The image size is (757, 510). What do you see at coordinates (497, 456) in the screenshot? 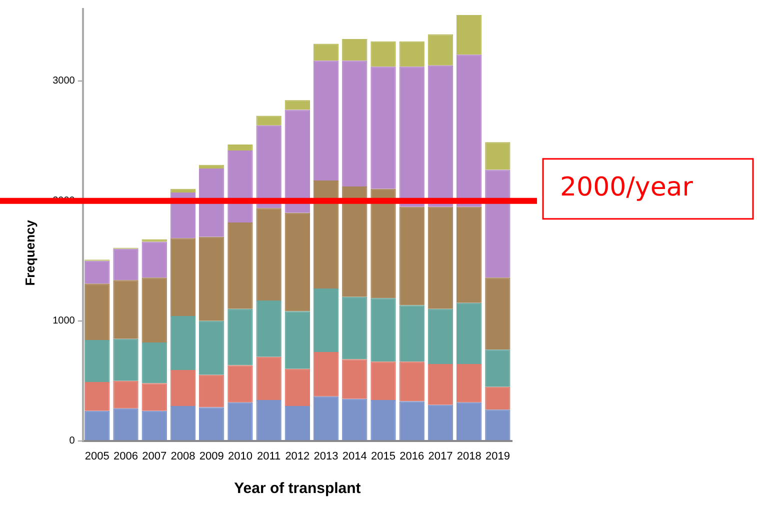
I see `x-tick-label: 2019` at bounding box center [497, 456].